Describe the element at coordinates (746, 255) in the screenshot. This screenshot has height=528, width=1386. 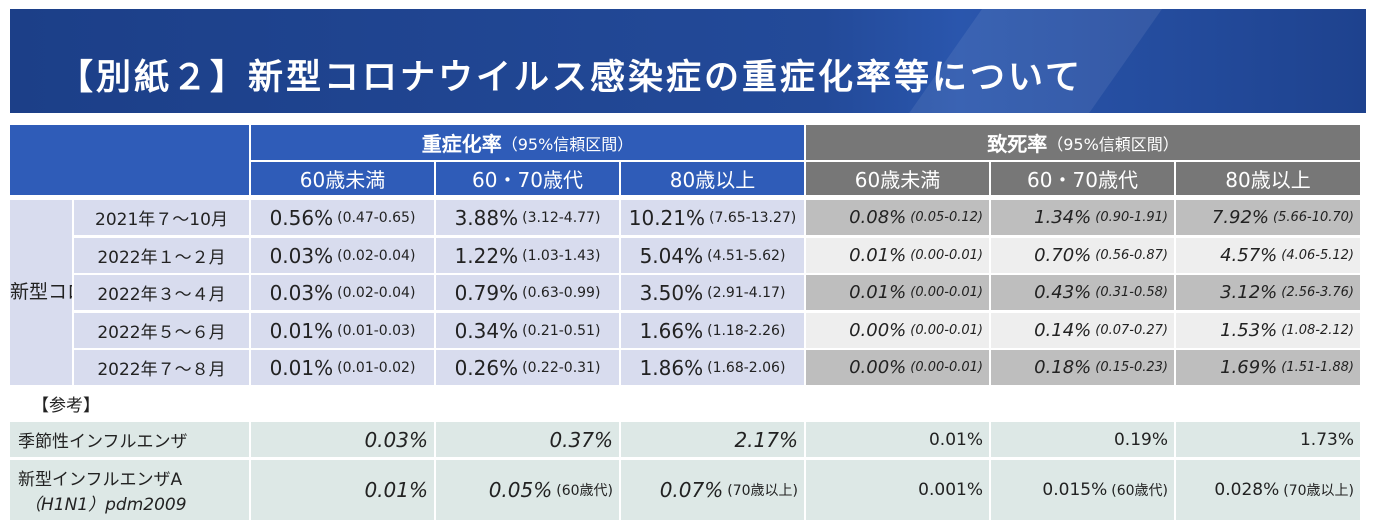
I see `severe-ci: (4.51-5.62)` at that location.